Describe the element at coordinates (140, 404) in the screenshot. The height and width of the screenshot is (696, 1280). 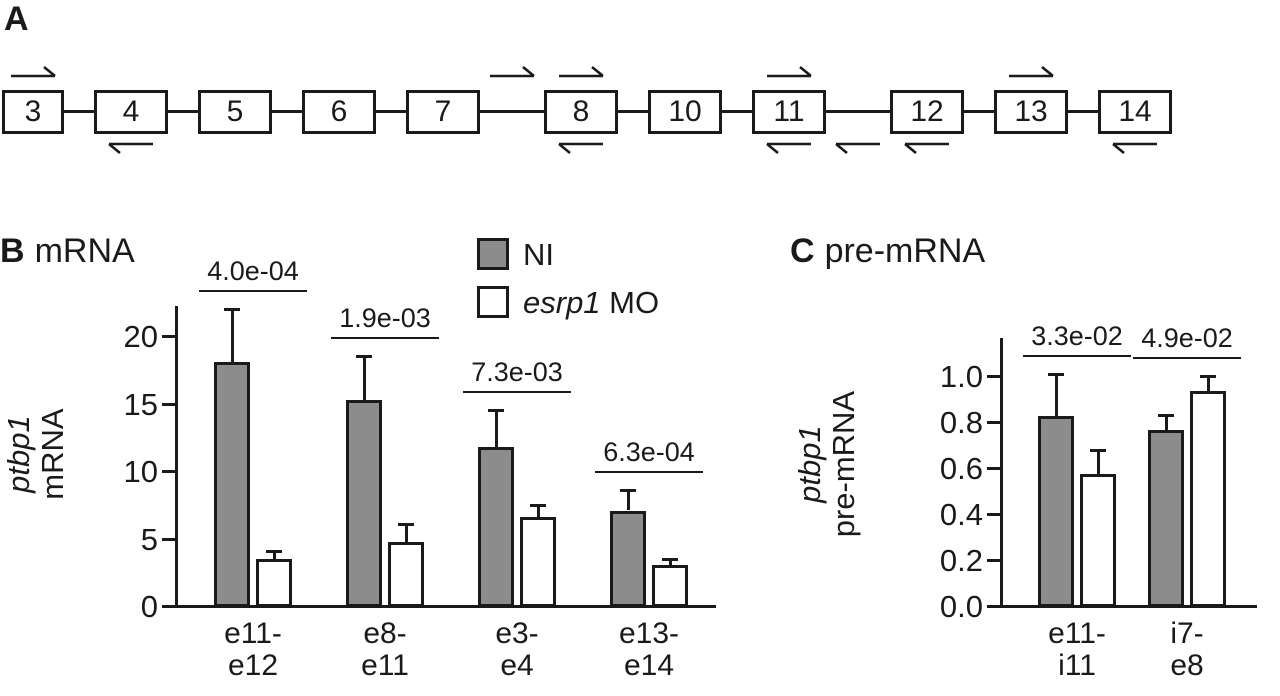
I see `y-tick-label: 15` at that location.